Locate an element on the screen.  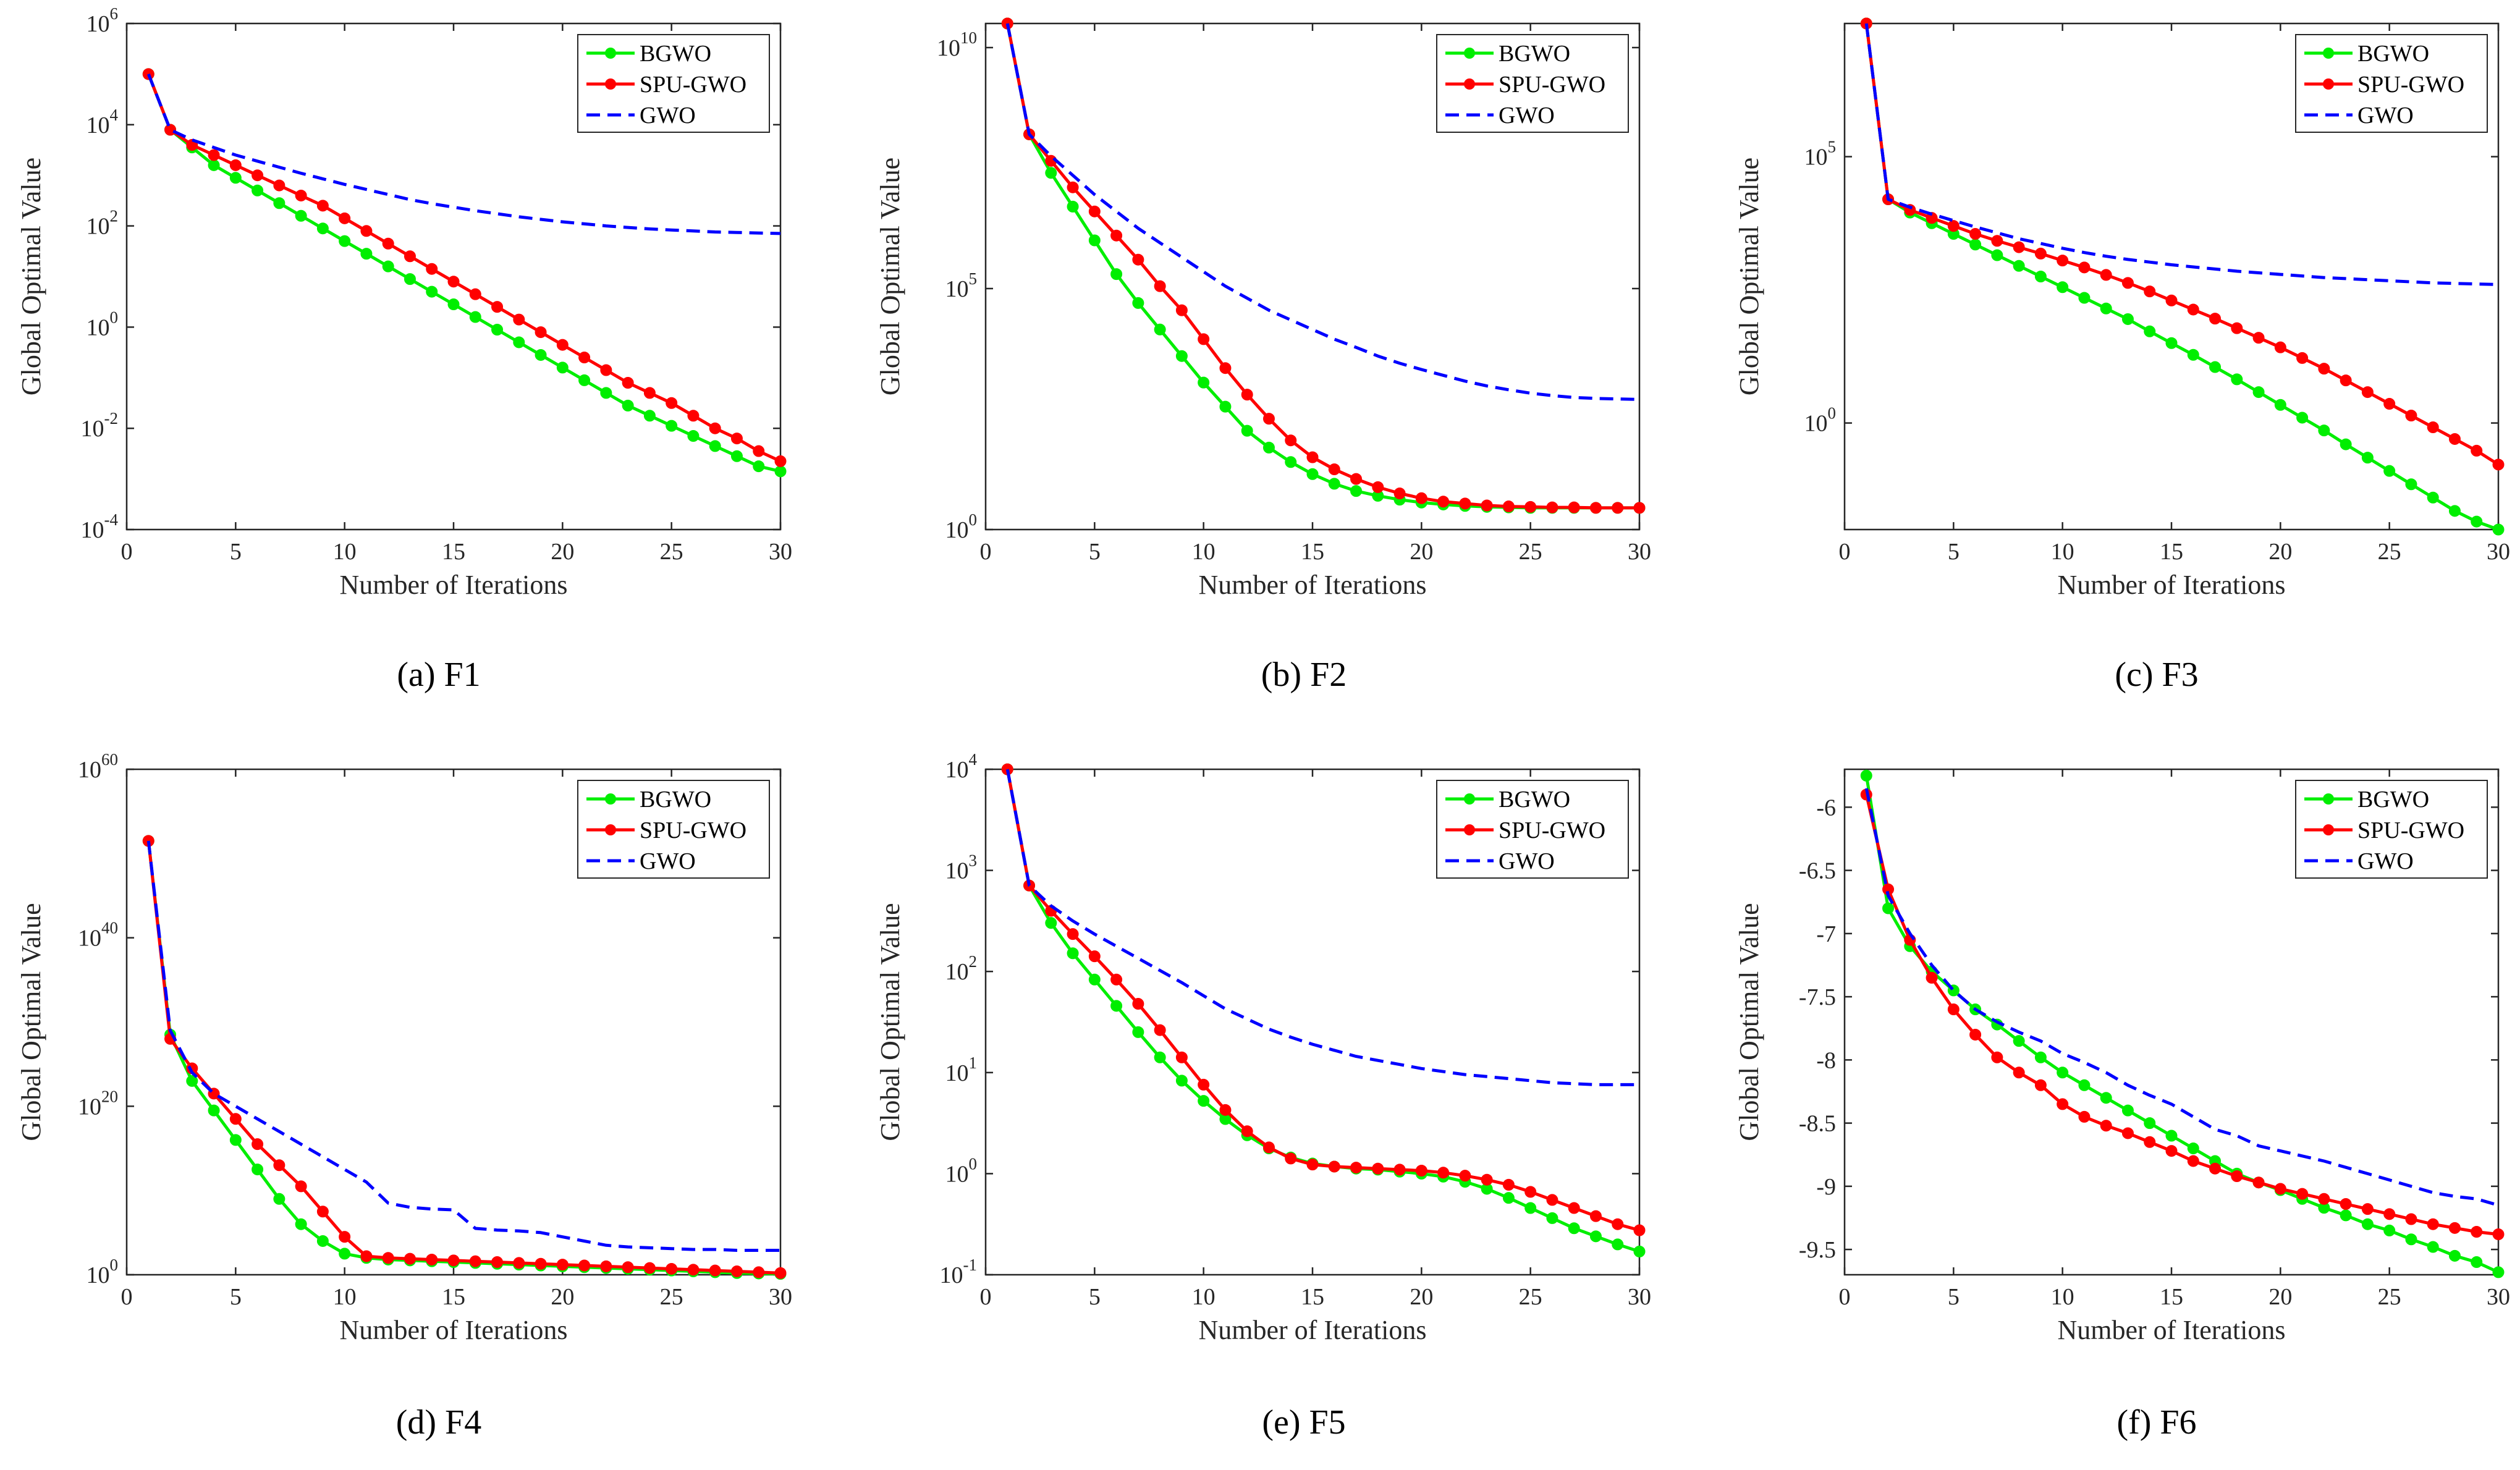
y-tick-label: 10⁶ is located at coordinates (103, 21).